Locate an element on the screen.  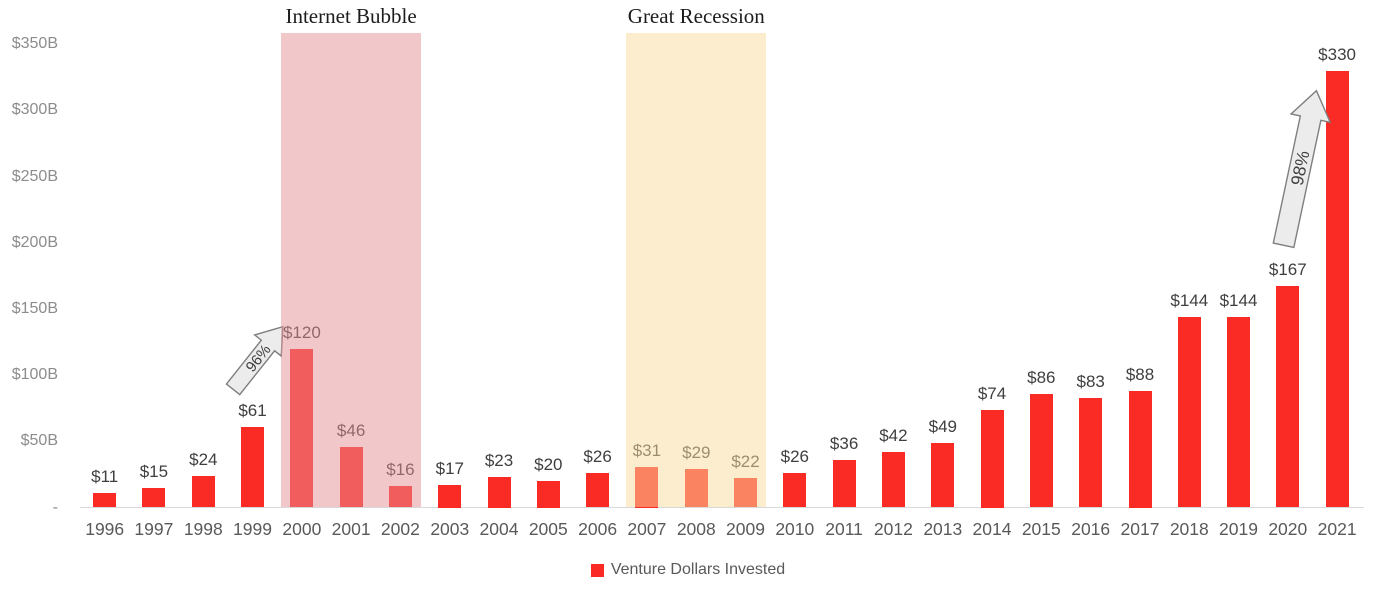
bar-value-label: $17 is located at coordinates (449, 468).